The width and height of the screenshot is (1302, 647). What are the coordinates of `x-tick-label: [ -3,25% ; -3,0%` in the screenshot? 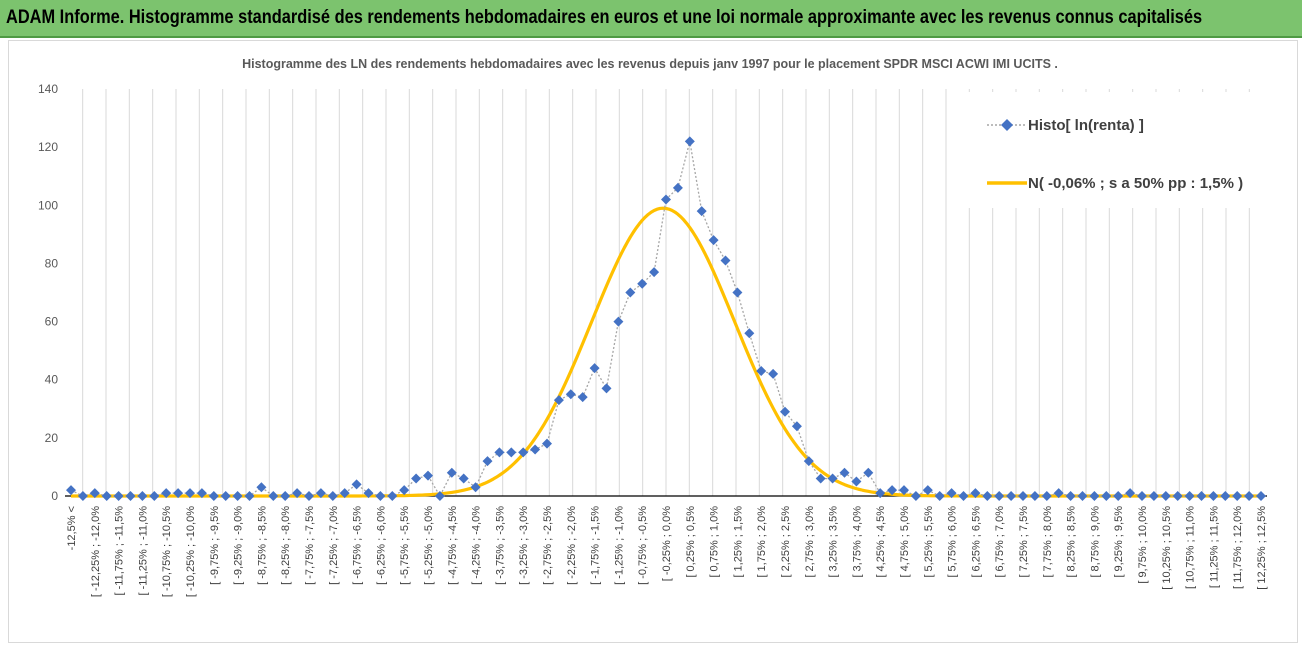 It's located at (524, 545).